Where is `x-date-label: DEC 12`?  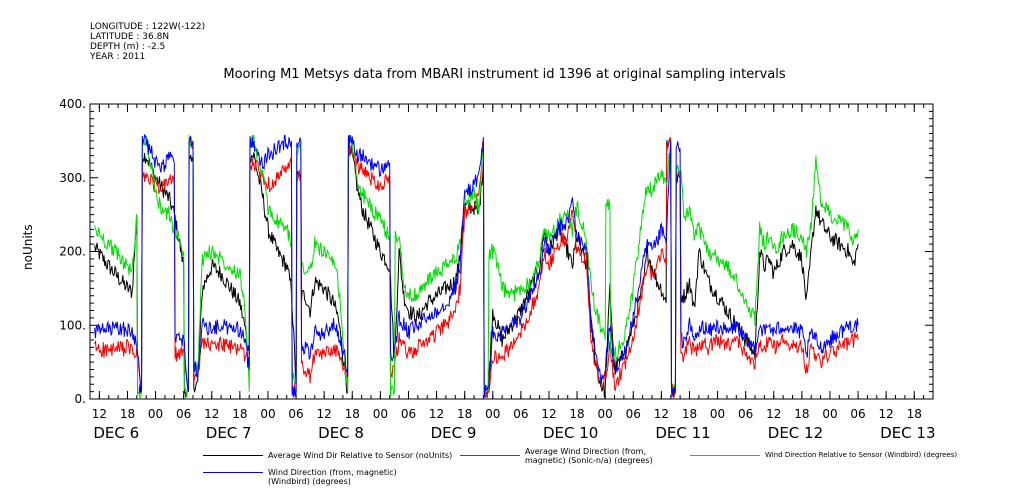
x-date-label: DEC 12 is located at coordinates (795, 433).